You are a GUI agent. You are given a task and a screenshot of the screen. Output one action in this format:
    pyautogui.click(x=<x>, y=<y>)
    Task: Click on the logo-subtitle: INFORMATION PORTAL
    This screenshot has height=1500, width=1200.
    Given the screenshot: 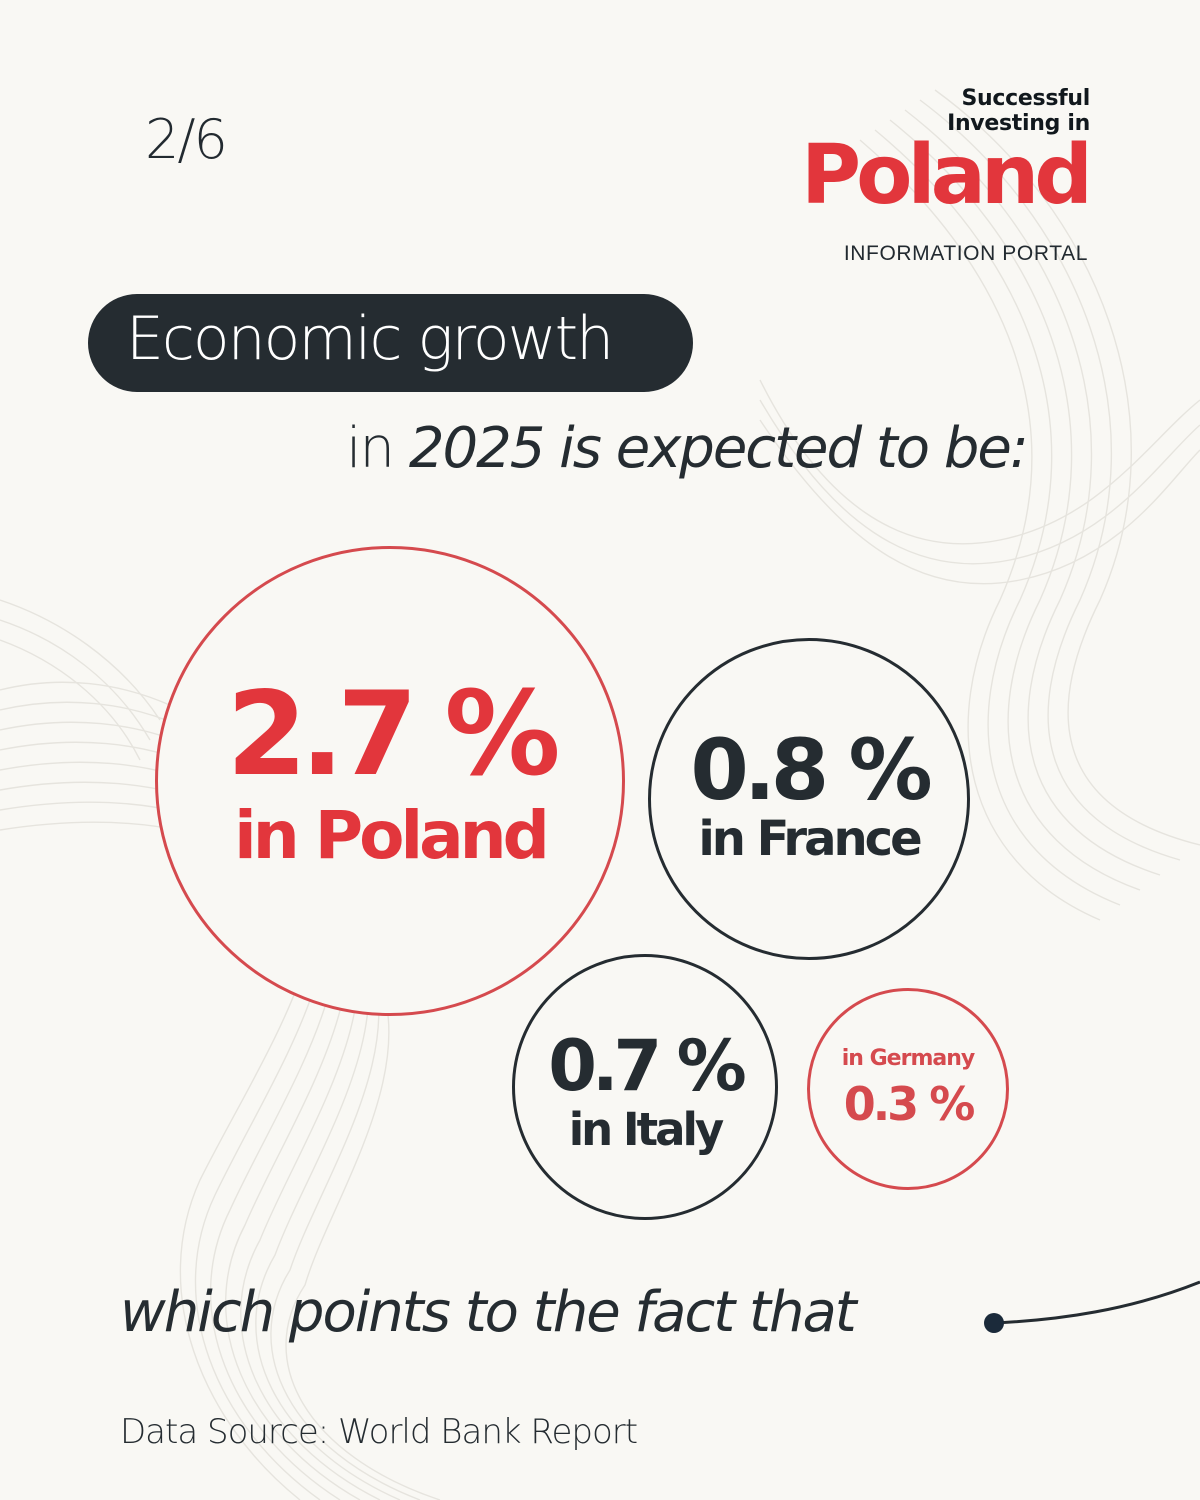 What is the action you would take?
    pyautogui.click(x=965, y=253)
    